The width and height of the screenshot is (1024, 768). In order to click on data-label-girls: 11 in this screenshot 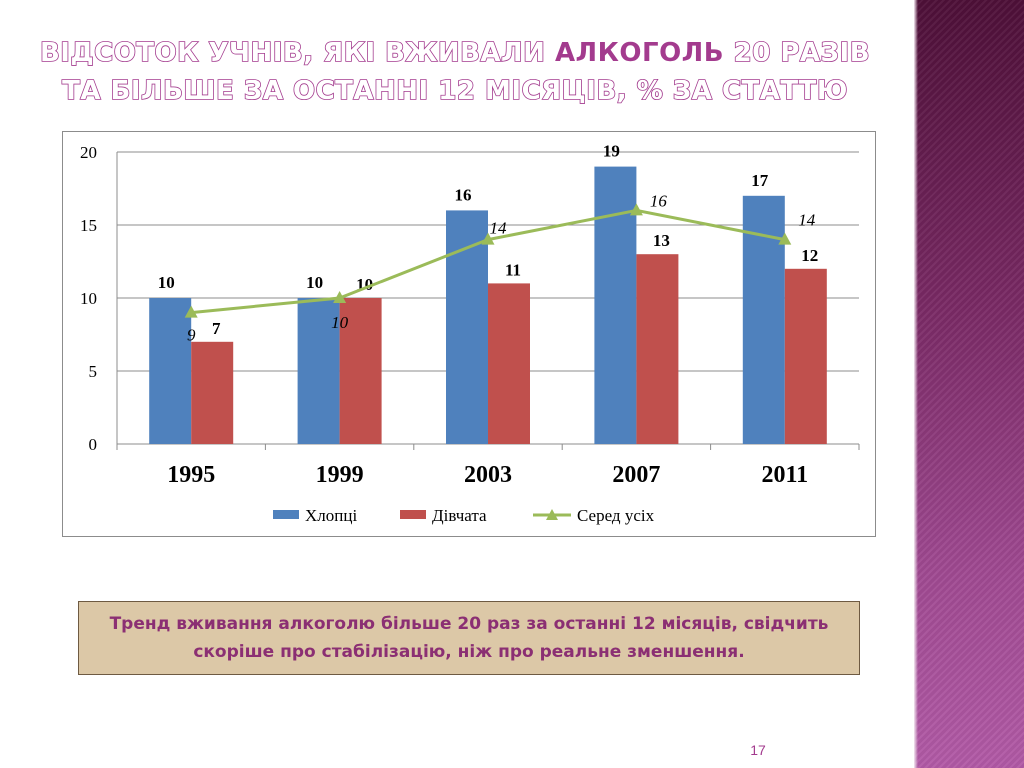, I will do `click(513, 269)`.